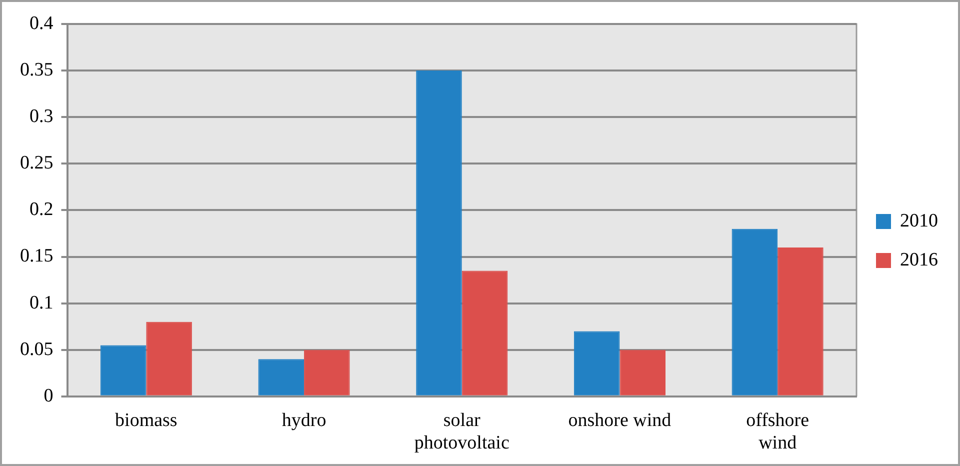 This screenshot has height=466, width=960. I want to click on y-tick-label: 0.3, so click(42, 117).